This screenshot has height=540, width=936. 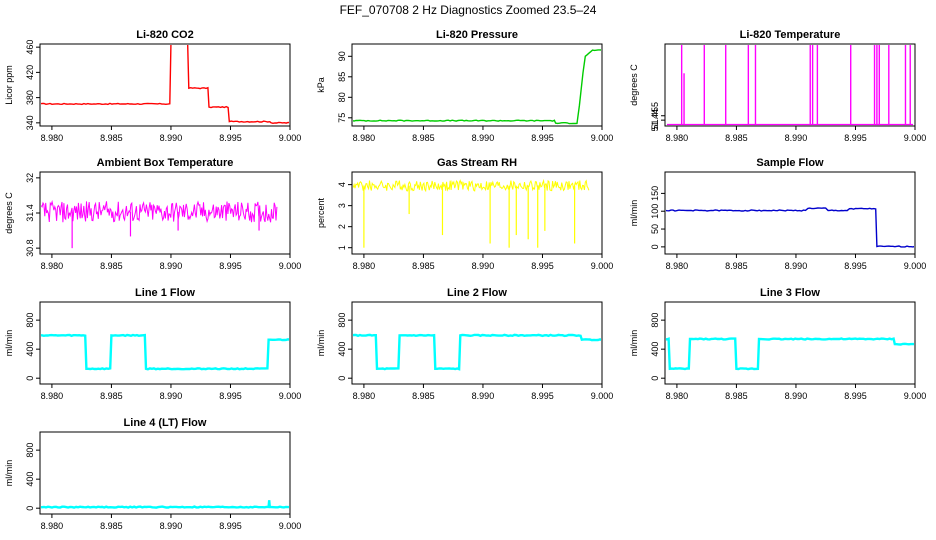 What do you see at coordinates (655, 211) in the screenshot?
I see `y-tick-label: 100` at bounding box center [655, 211].